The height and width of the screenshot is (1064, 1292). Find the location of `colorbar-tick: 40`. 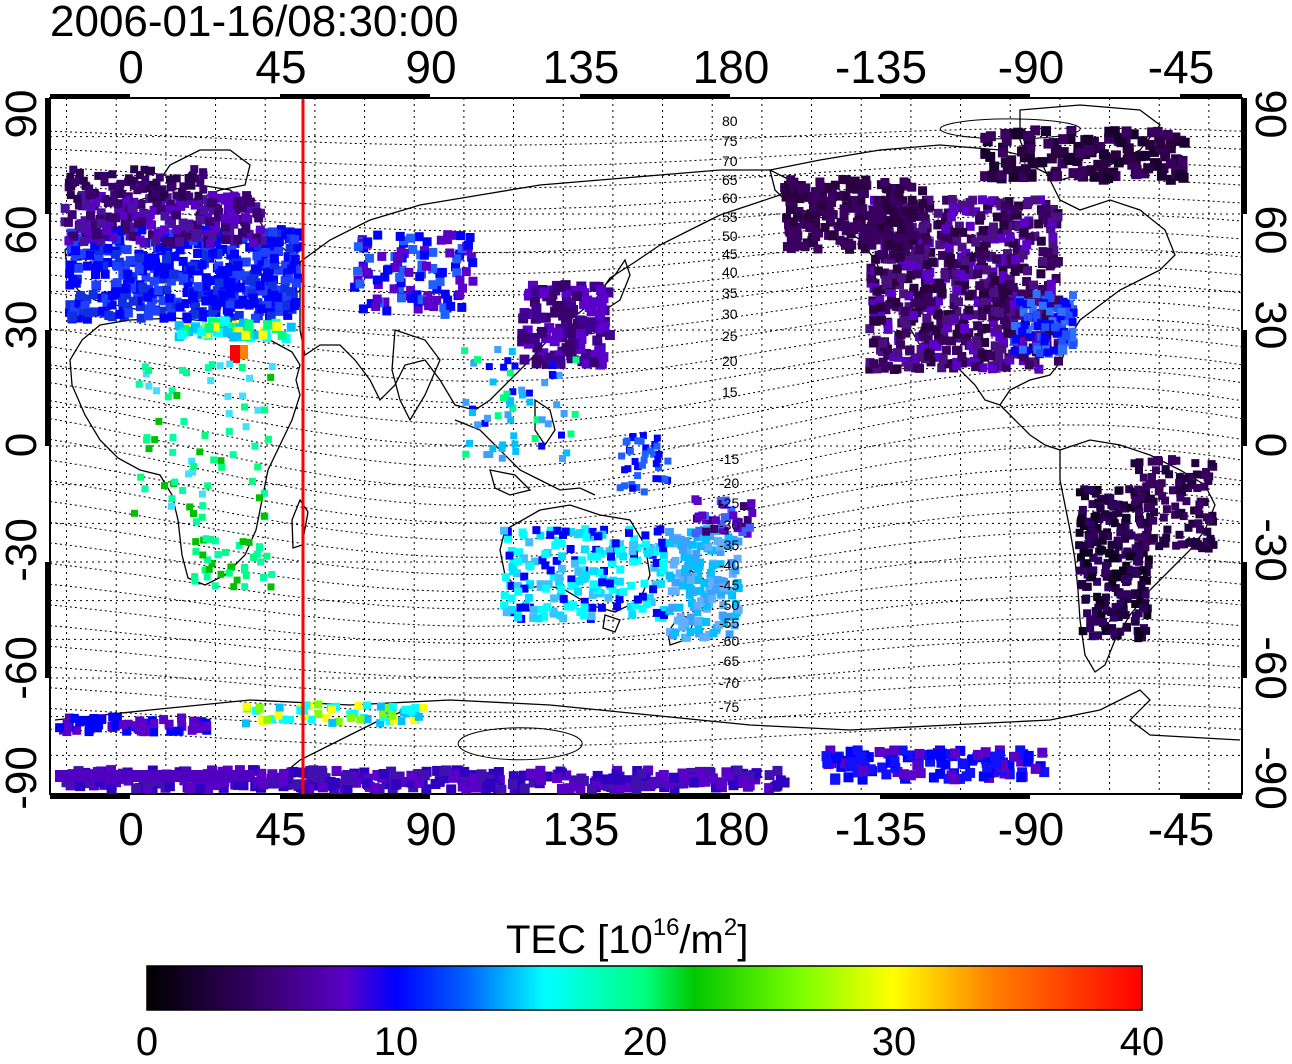

colorbar-tick: 40 is located at coordinates (1142, 1042).